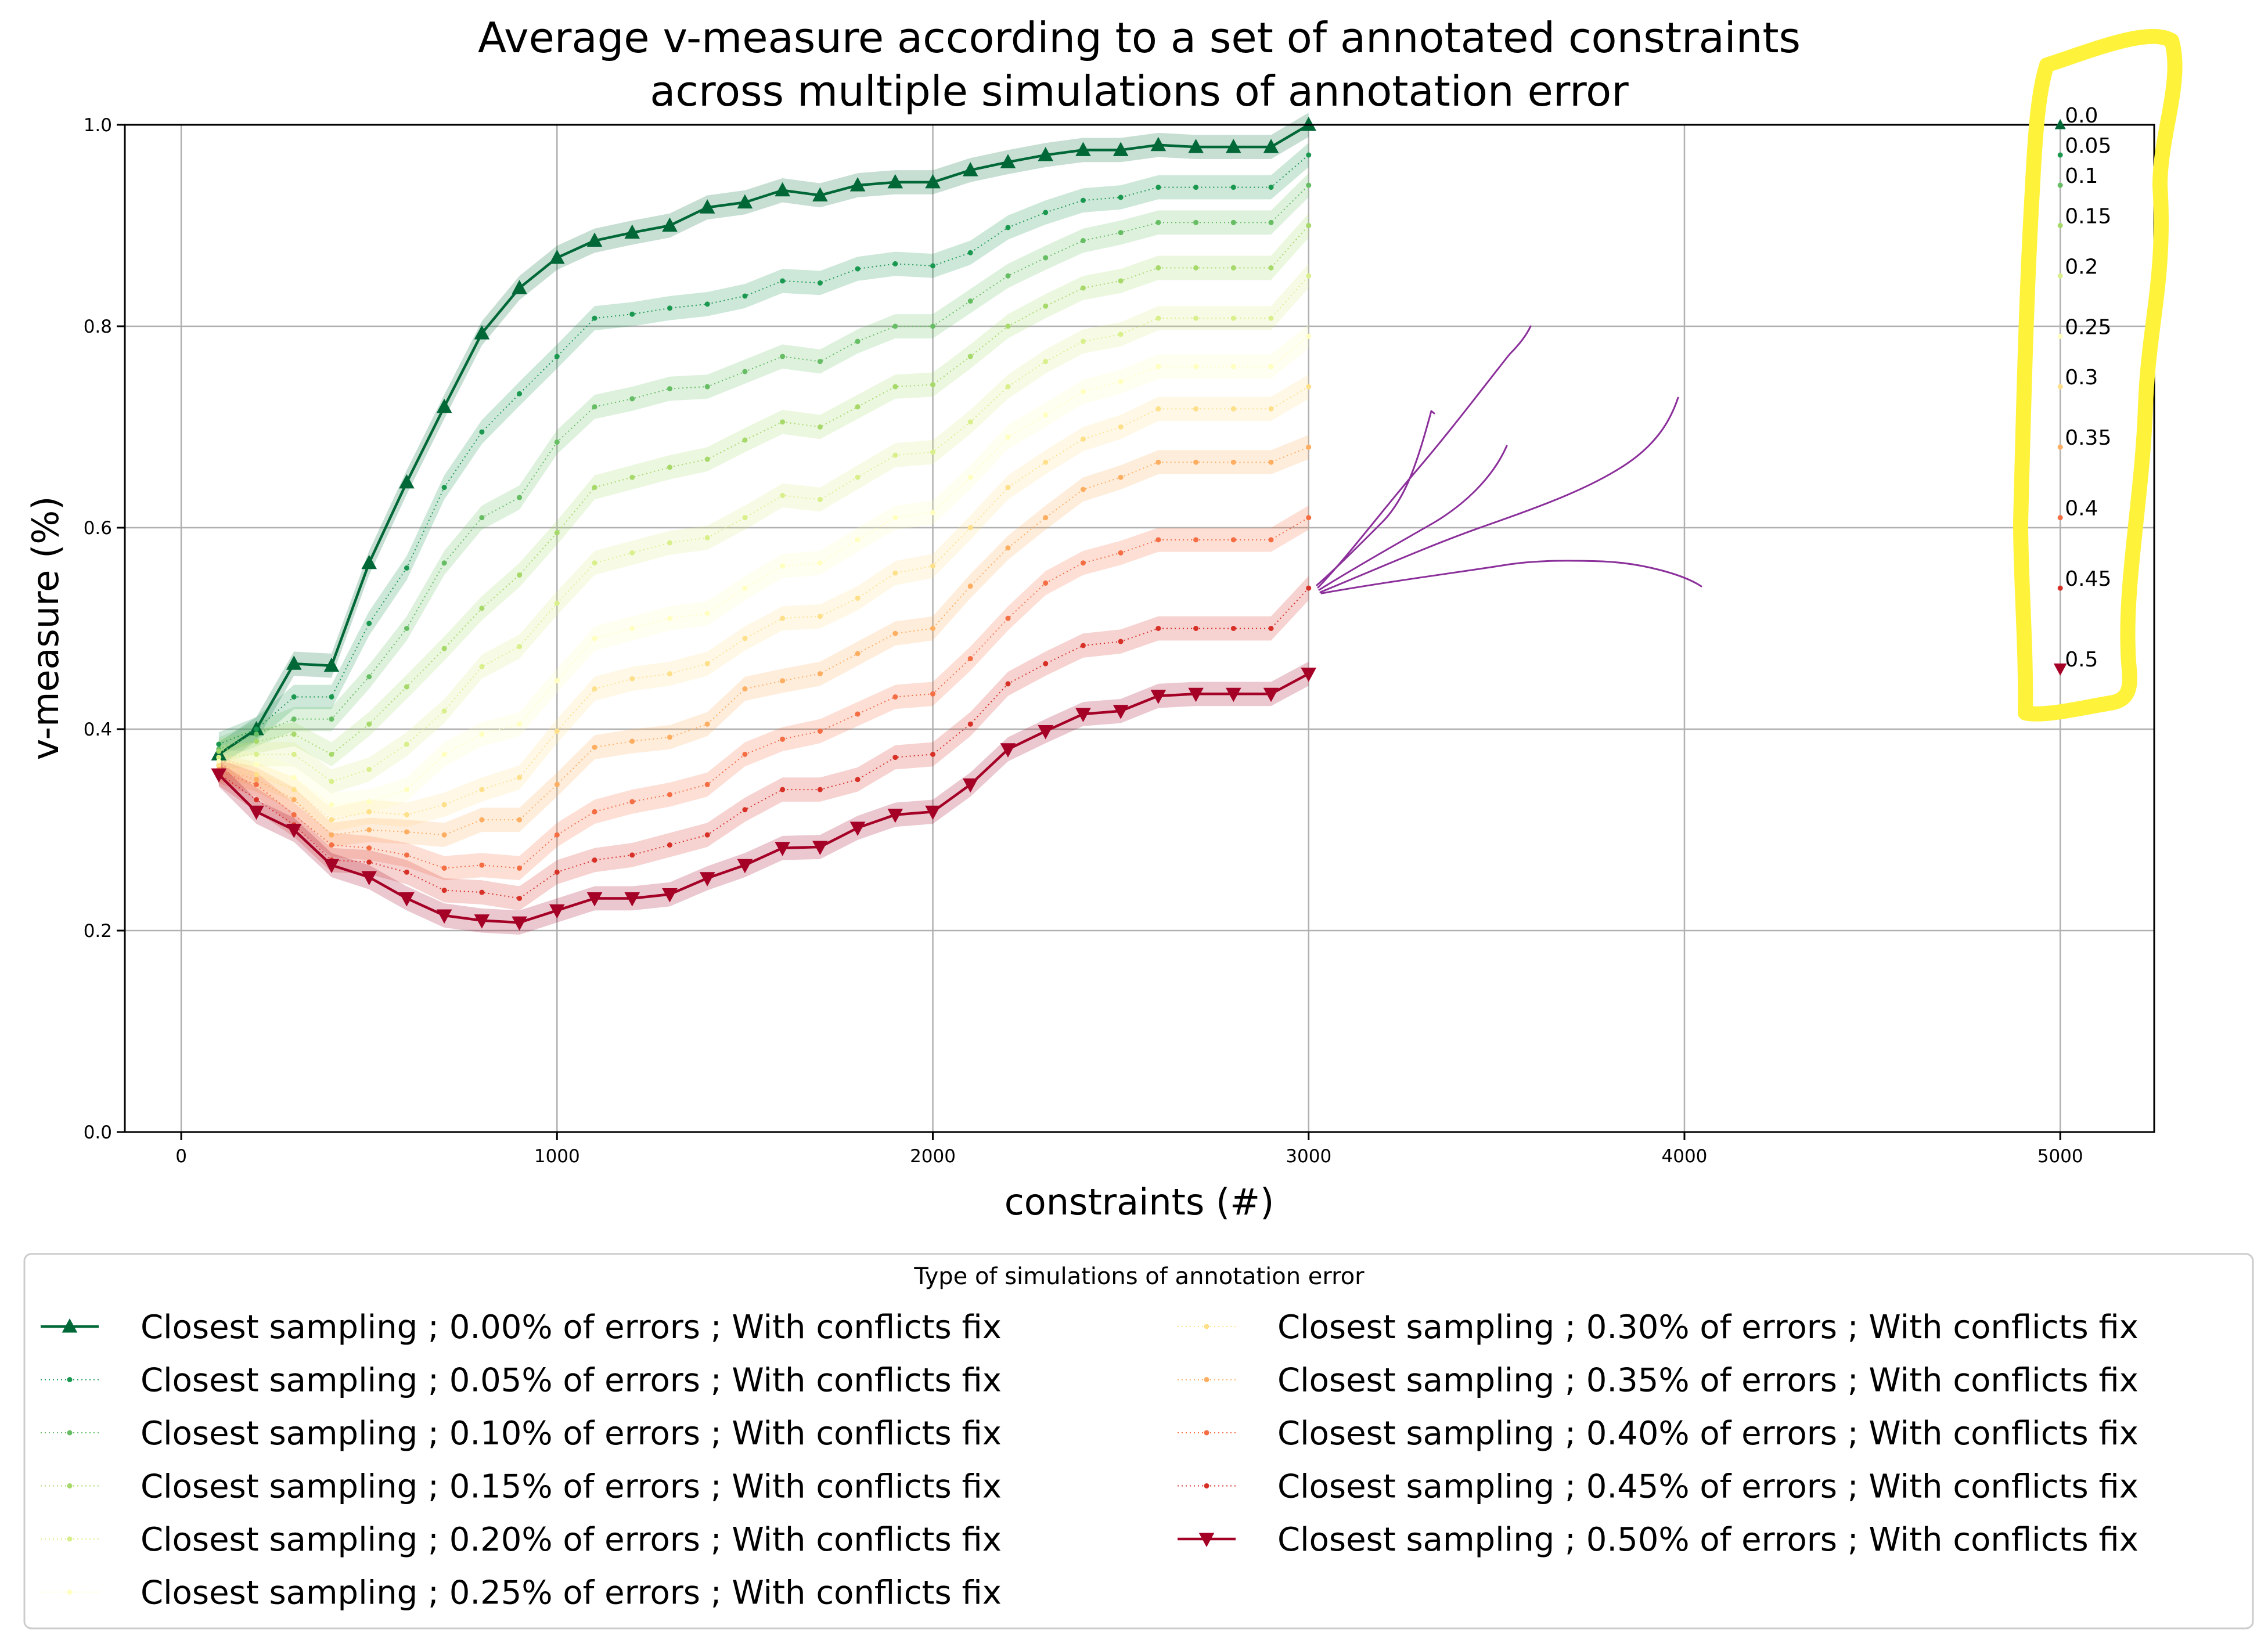 The width and height of the screenshot is (2268, 1640). What do you see at coordinates (98, 326) in the screenshot?
I see `y-tick-label-4: 0.8` at bounding box center [98, 326].